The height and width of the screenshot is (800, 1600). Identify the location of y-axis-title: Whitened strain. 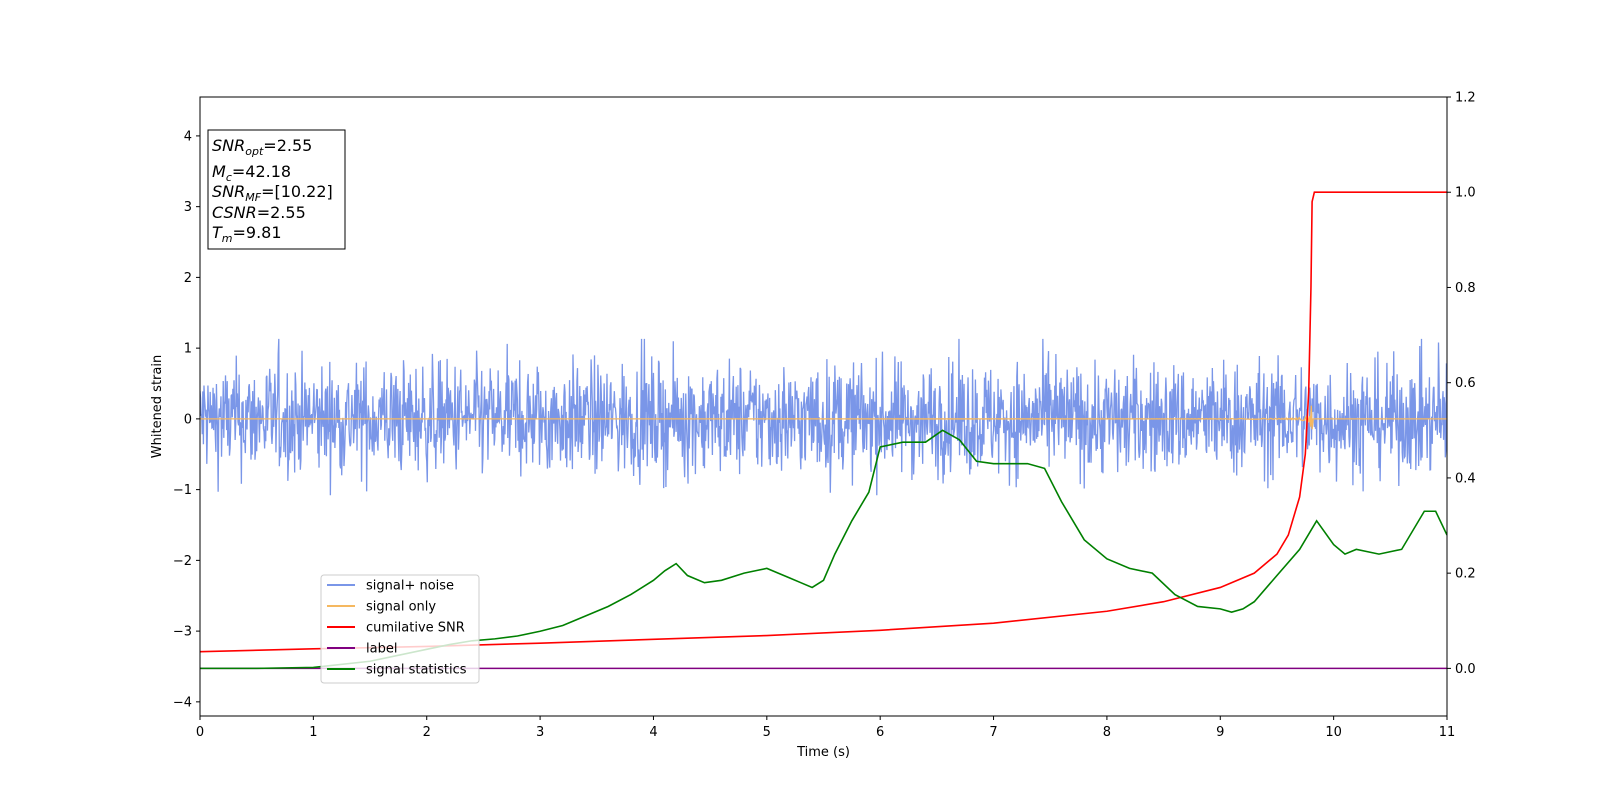
(157, 406).